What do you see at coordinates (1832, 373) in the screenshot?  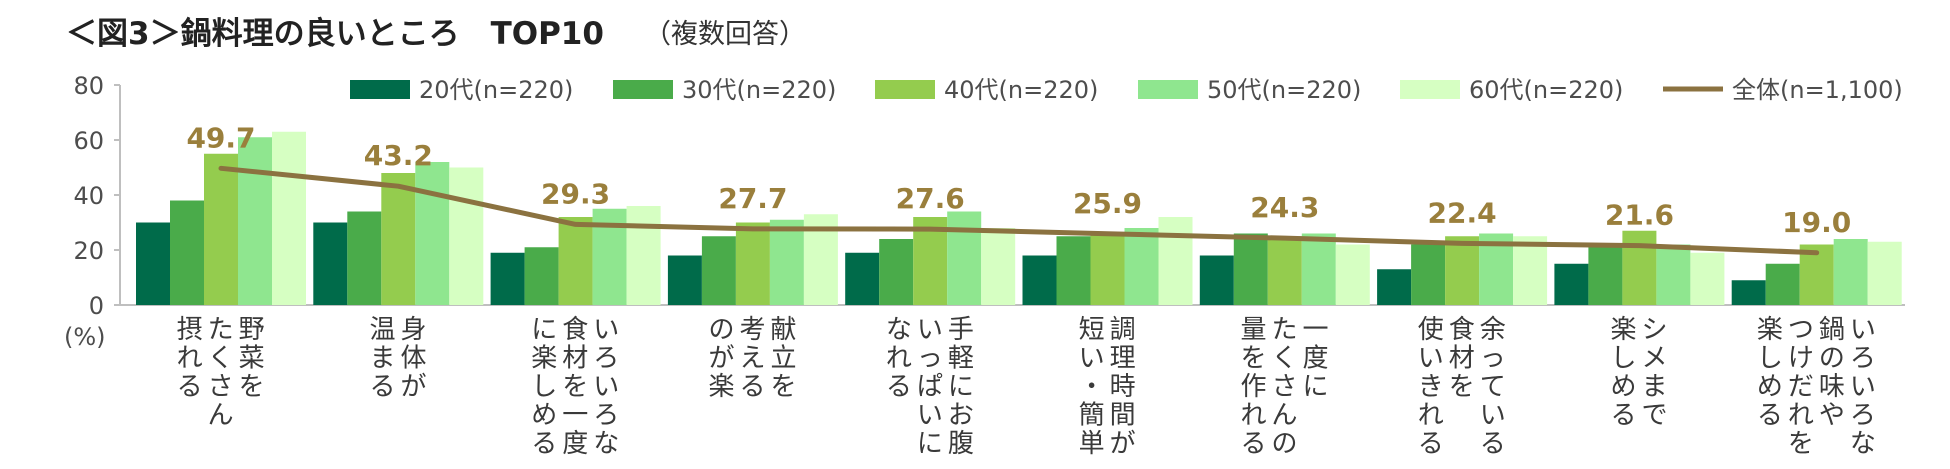 I see `category-label-line: 鍋の味や` at bounding box center [1832, 373].